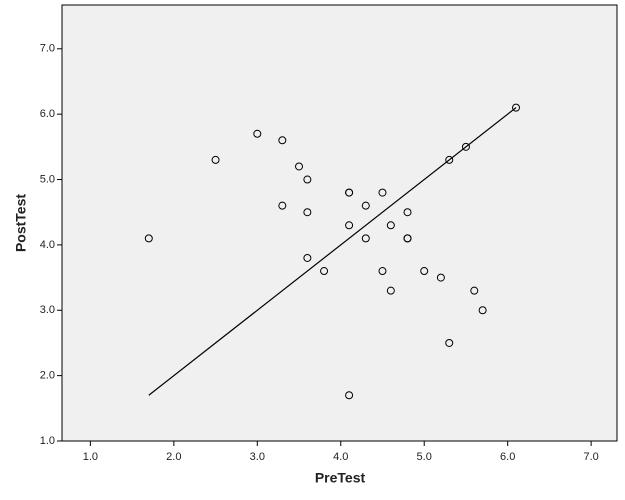  What do you see at coordinates (590, 457) in the screenshot?
I see `x-tick-label: 7.0` at bounding box center [590, 457].